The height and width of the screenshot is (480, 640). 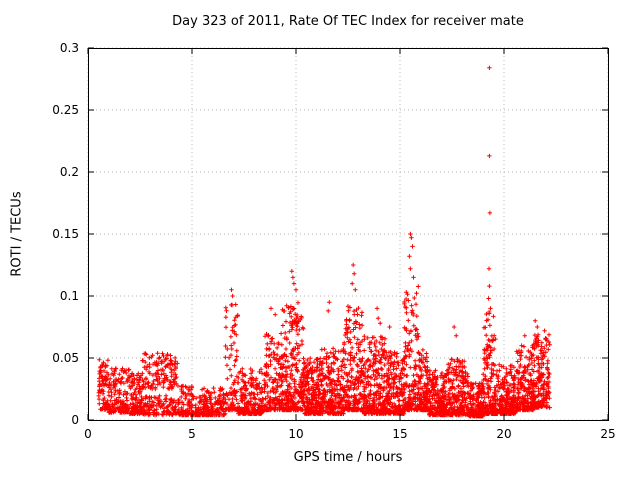 I want to click on y-tick-label: 0.3, so click(x=69, y=48).